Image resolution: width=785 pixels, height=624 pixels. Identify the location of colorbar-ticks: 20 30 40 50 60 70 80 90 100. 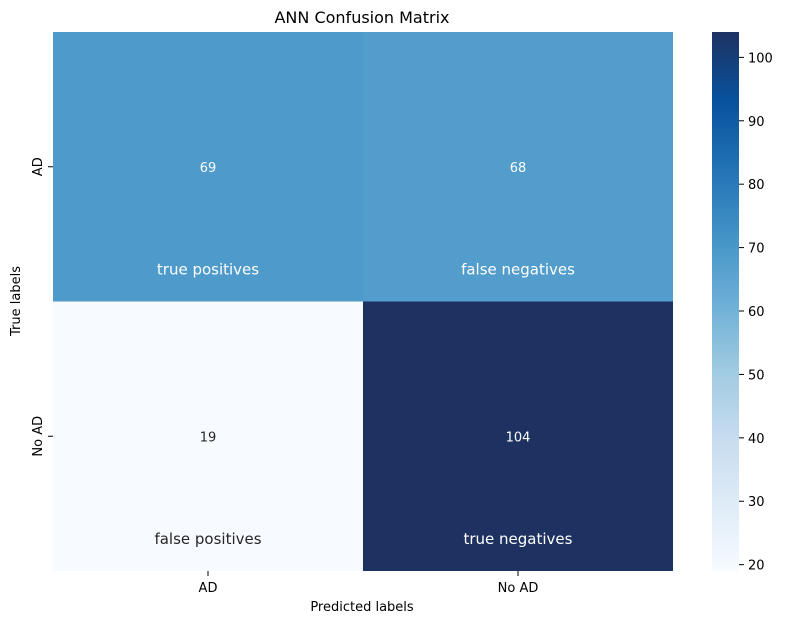
(756, 312).